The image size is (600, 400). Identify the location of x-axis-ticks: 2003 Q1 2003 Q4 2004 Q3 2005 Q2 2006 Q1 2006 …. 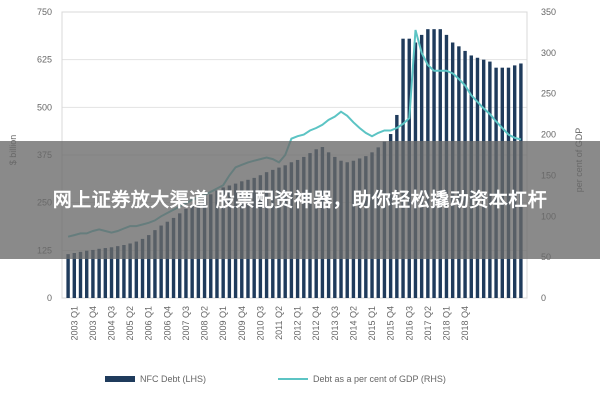
(269, 323).